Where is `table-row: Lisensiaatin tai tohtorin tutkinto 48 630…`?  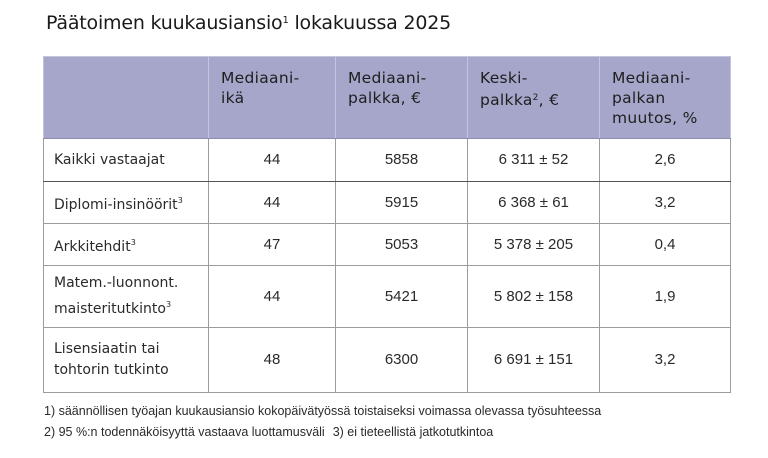 table-row: Lisensiaatin tai tohtorin tutkinto 48 630… is located at coordinates (387, 360).